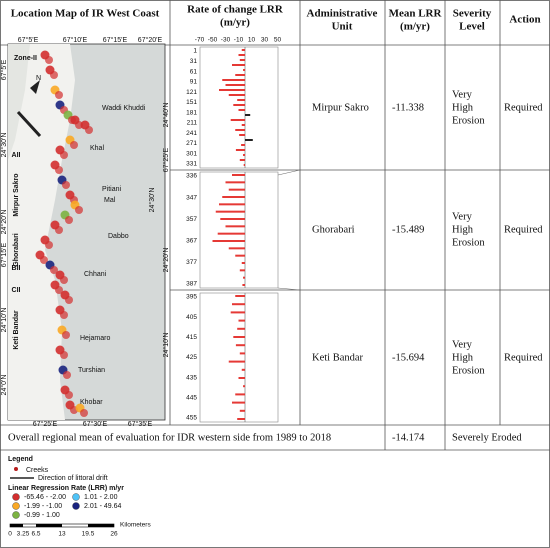 This screenshot has height=548, width=550. I want to click on mean-lrr: -15.489, so click(408, 229).